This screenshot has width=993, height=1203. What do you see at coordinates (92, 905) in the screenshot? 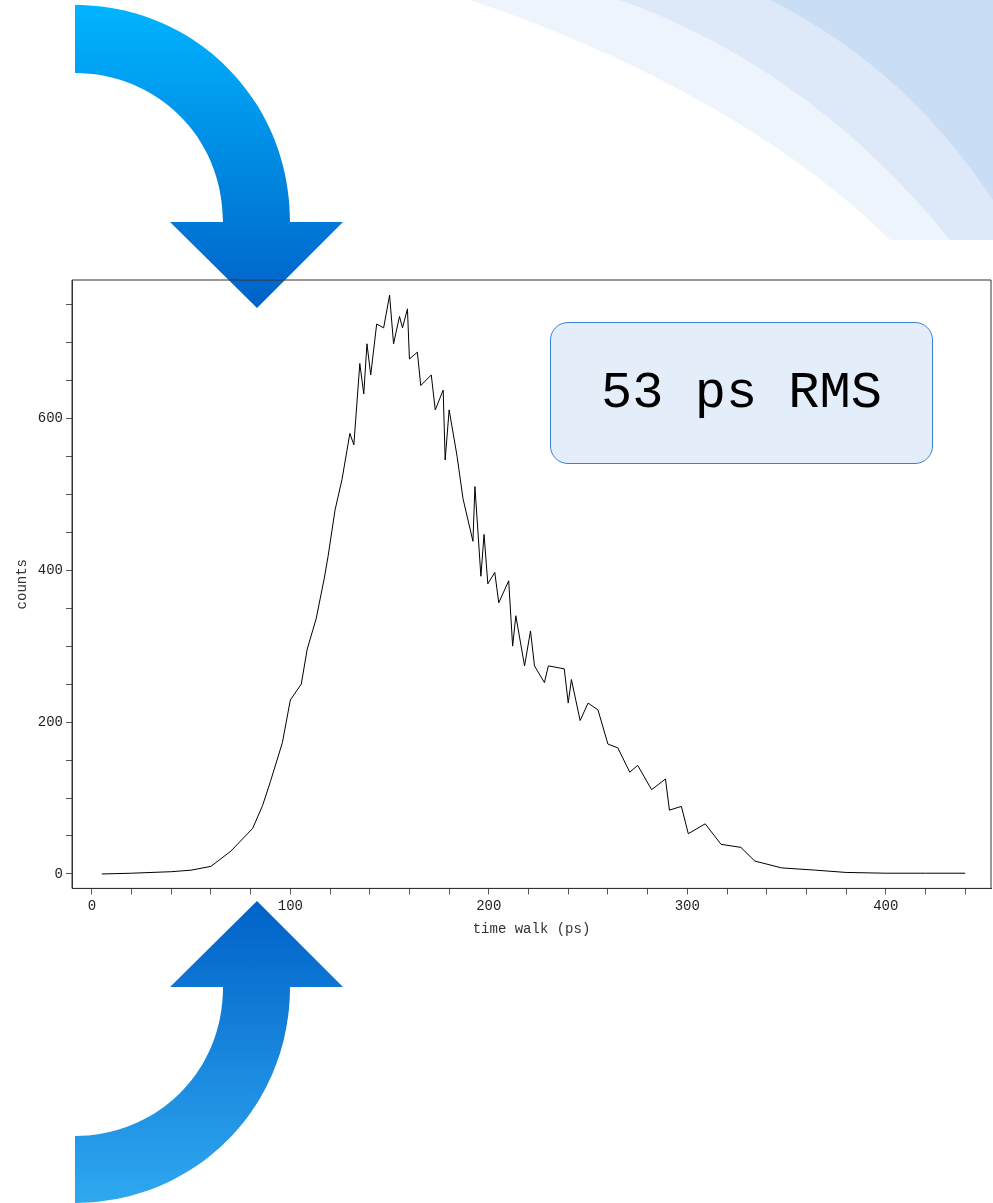
I see `x-tick-label: 0` at bounding box center [92, 905].